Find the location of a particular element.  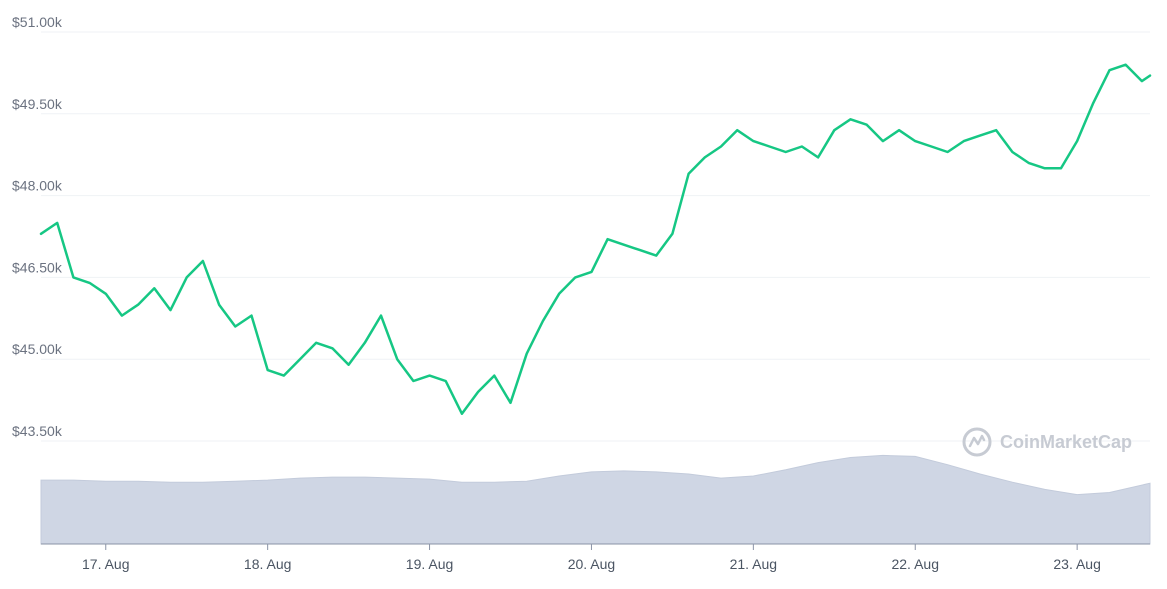

x-tick-label: 20. Aug is located at coordinates (592, 564).